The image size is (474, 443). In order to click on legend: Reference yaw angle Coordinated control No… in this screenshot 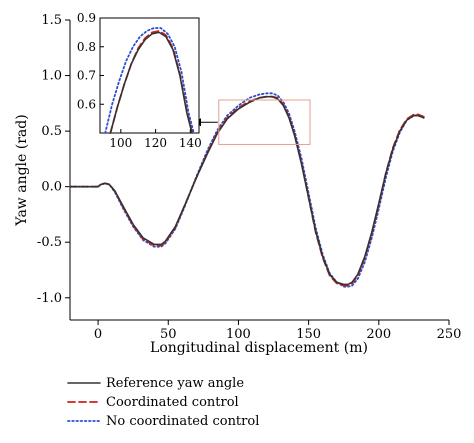, I will do `click(163, 402)`.